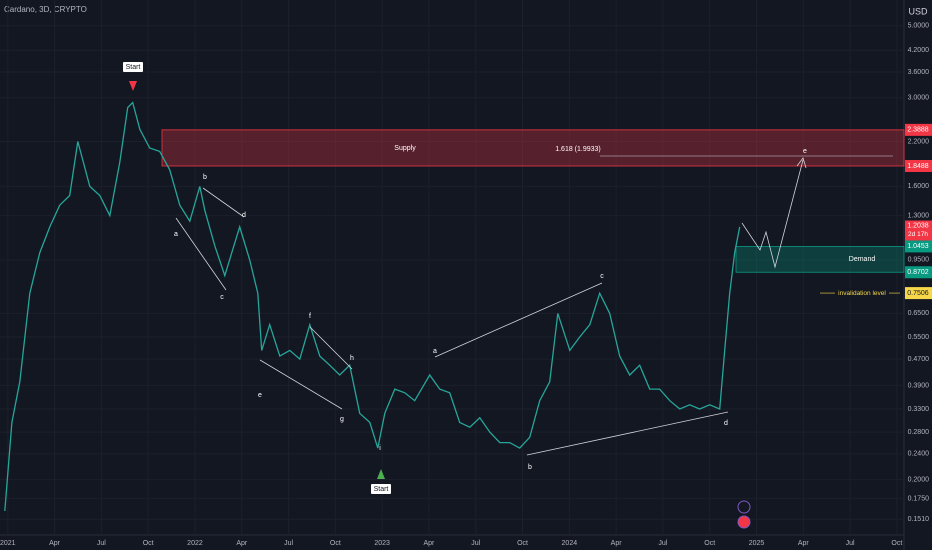  What do you see at coordinates (919, 313) in the screenshot?
I see `y-tick-label: 0.6500` at bounding box center [919, 313].